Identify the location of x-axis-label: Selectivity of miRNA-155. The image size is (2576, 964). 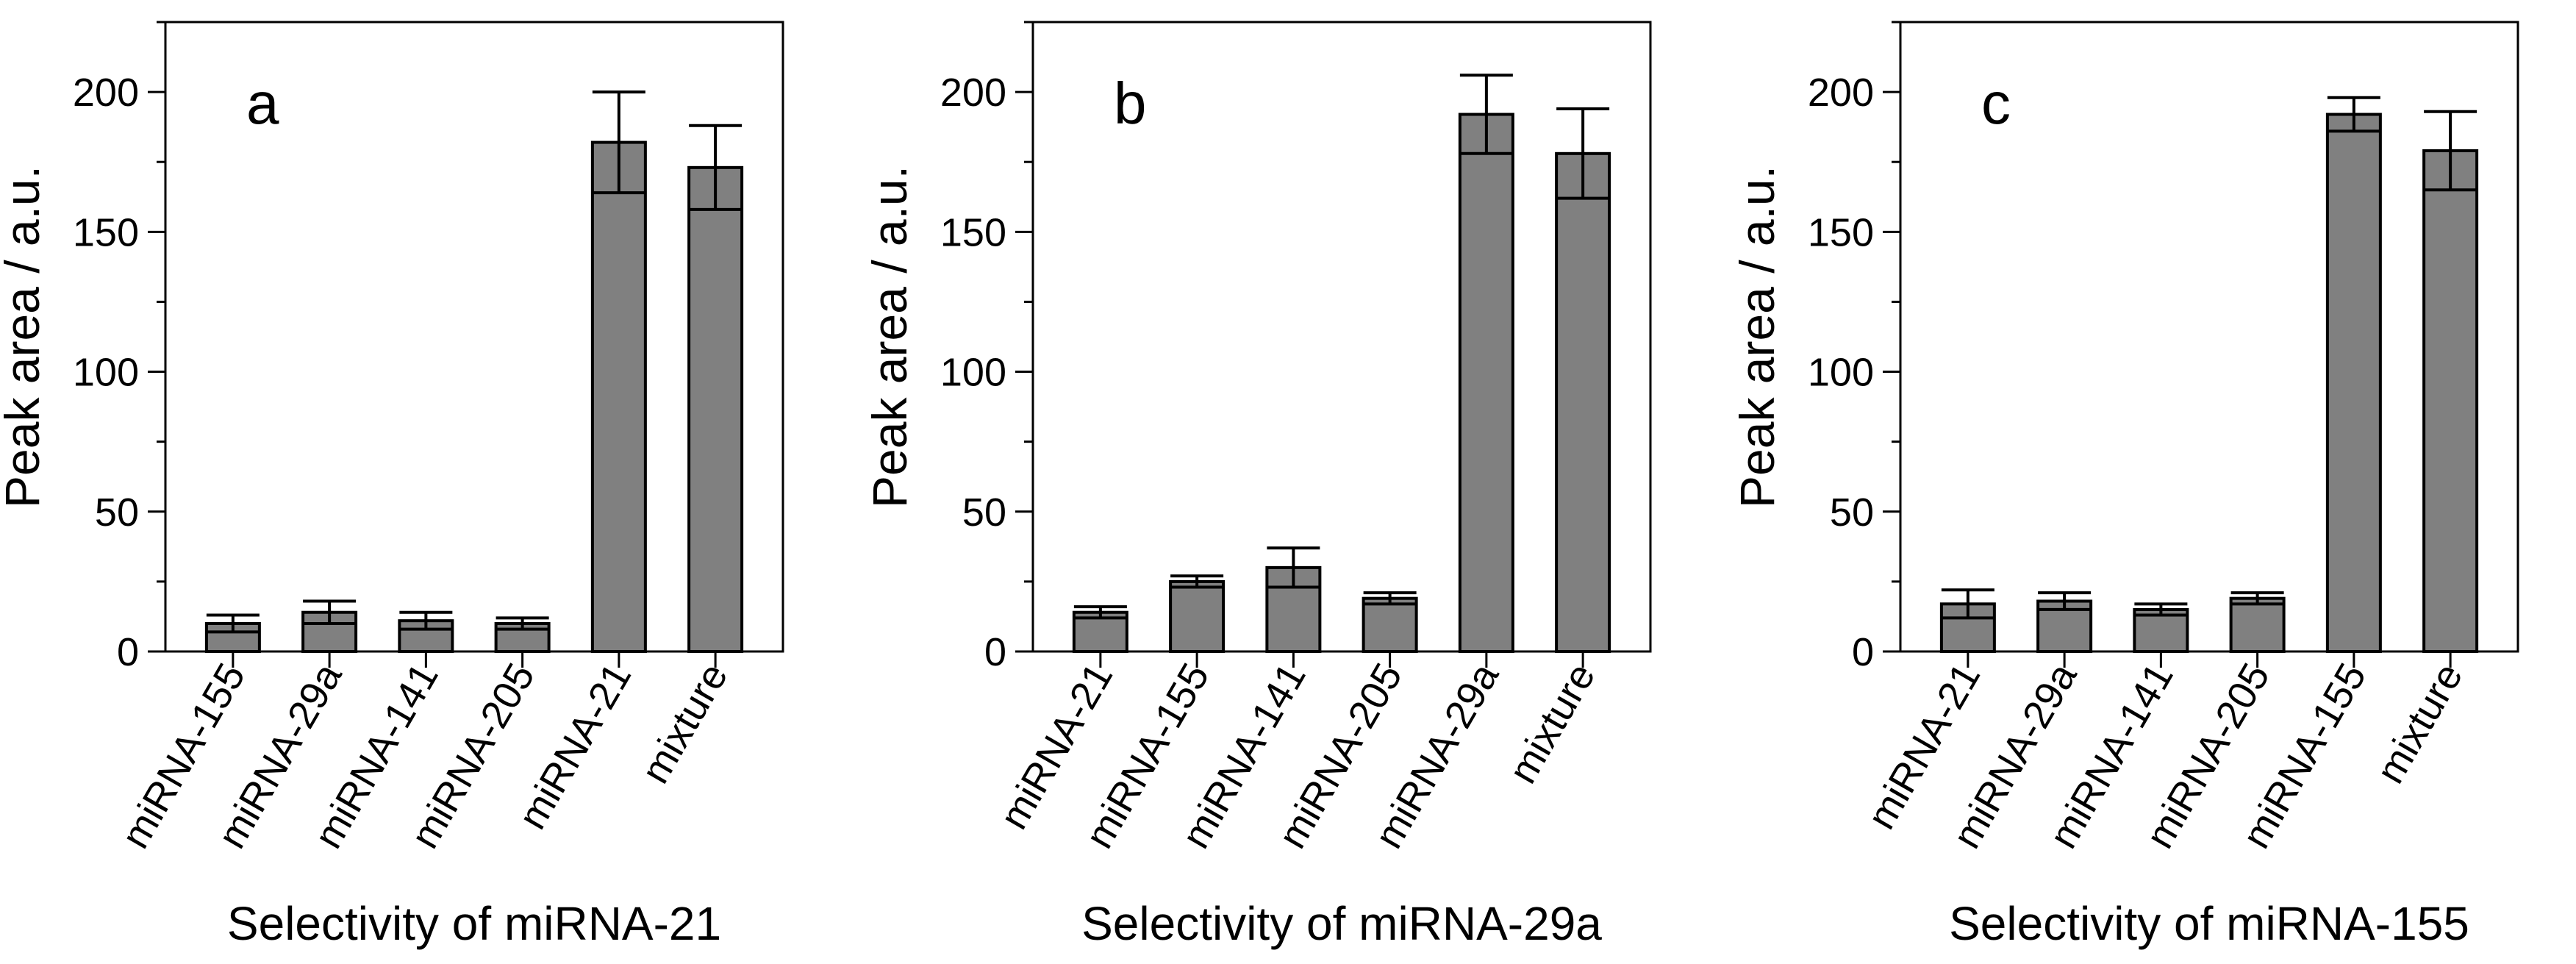
(2209, 923).